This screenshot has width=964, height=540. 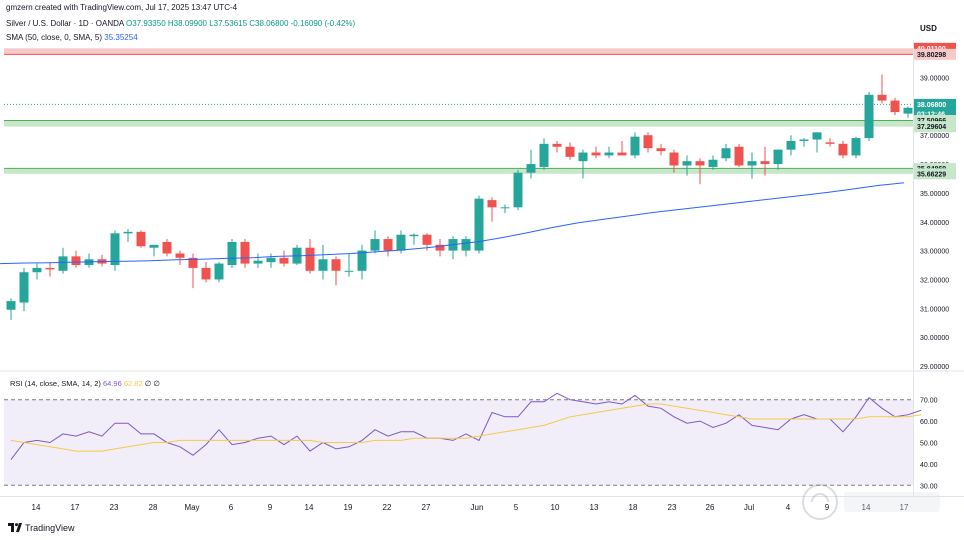 I want to click on time-tick-label: May, so click(x=191, y=507).